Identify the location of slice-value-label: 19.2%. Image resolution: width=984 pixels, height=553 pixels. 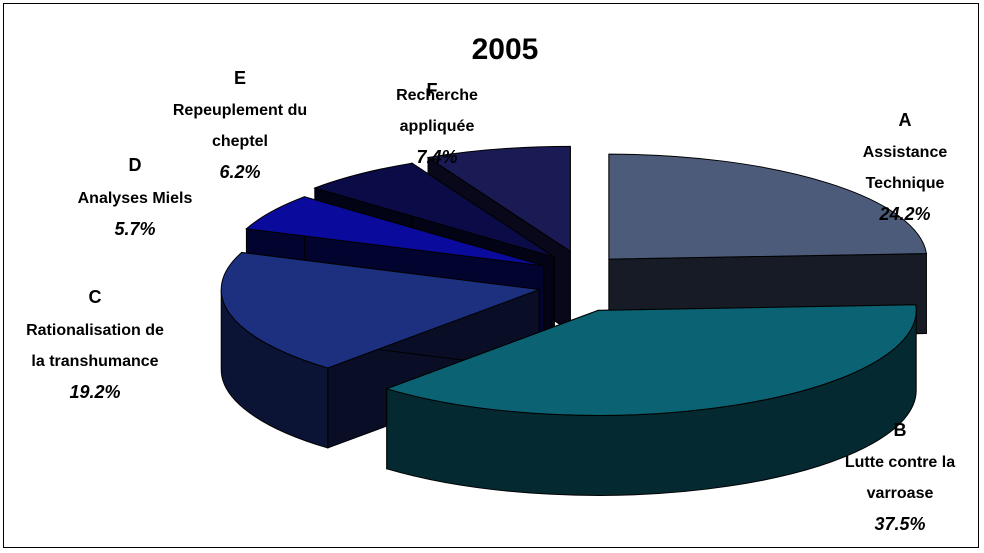
(95, 392).